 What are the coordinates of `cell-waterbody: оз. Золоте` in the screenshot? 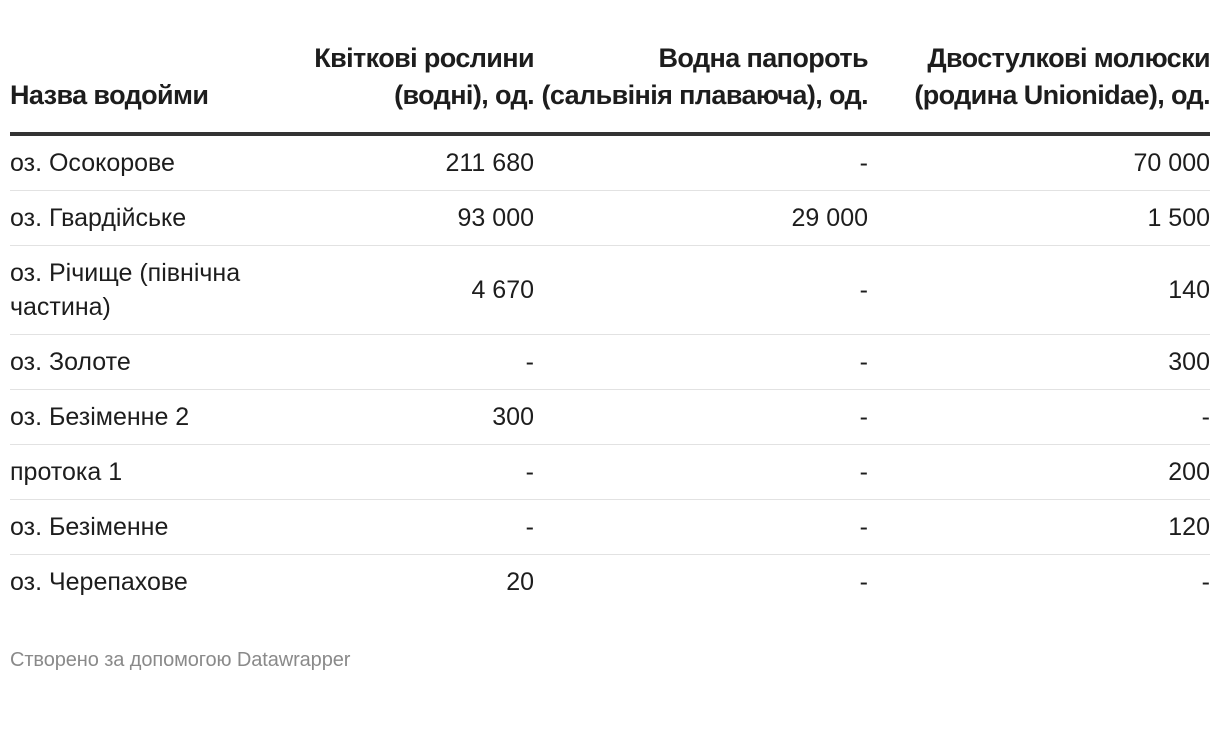 It's located at (160, 362).